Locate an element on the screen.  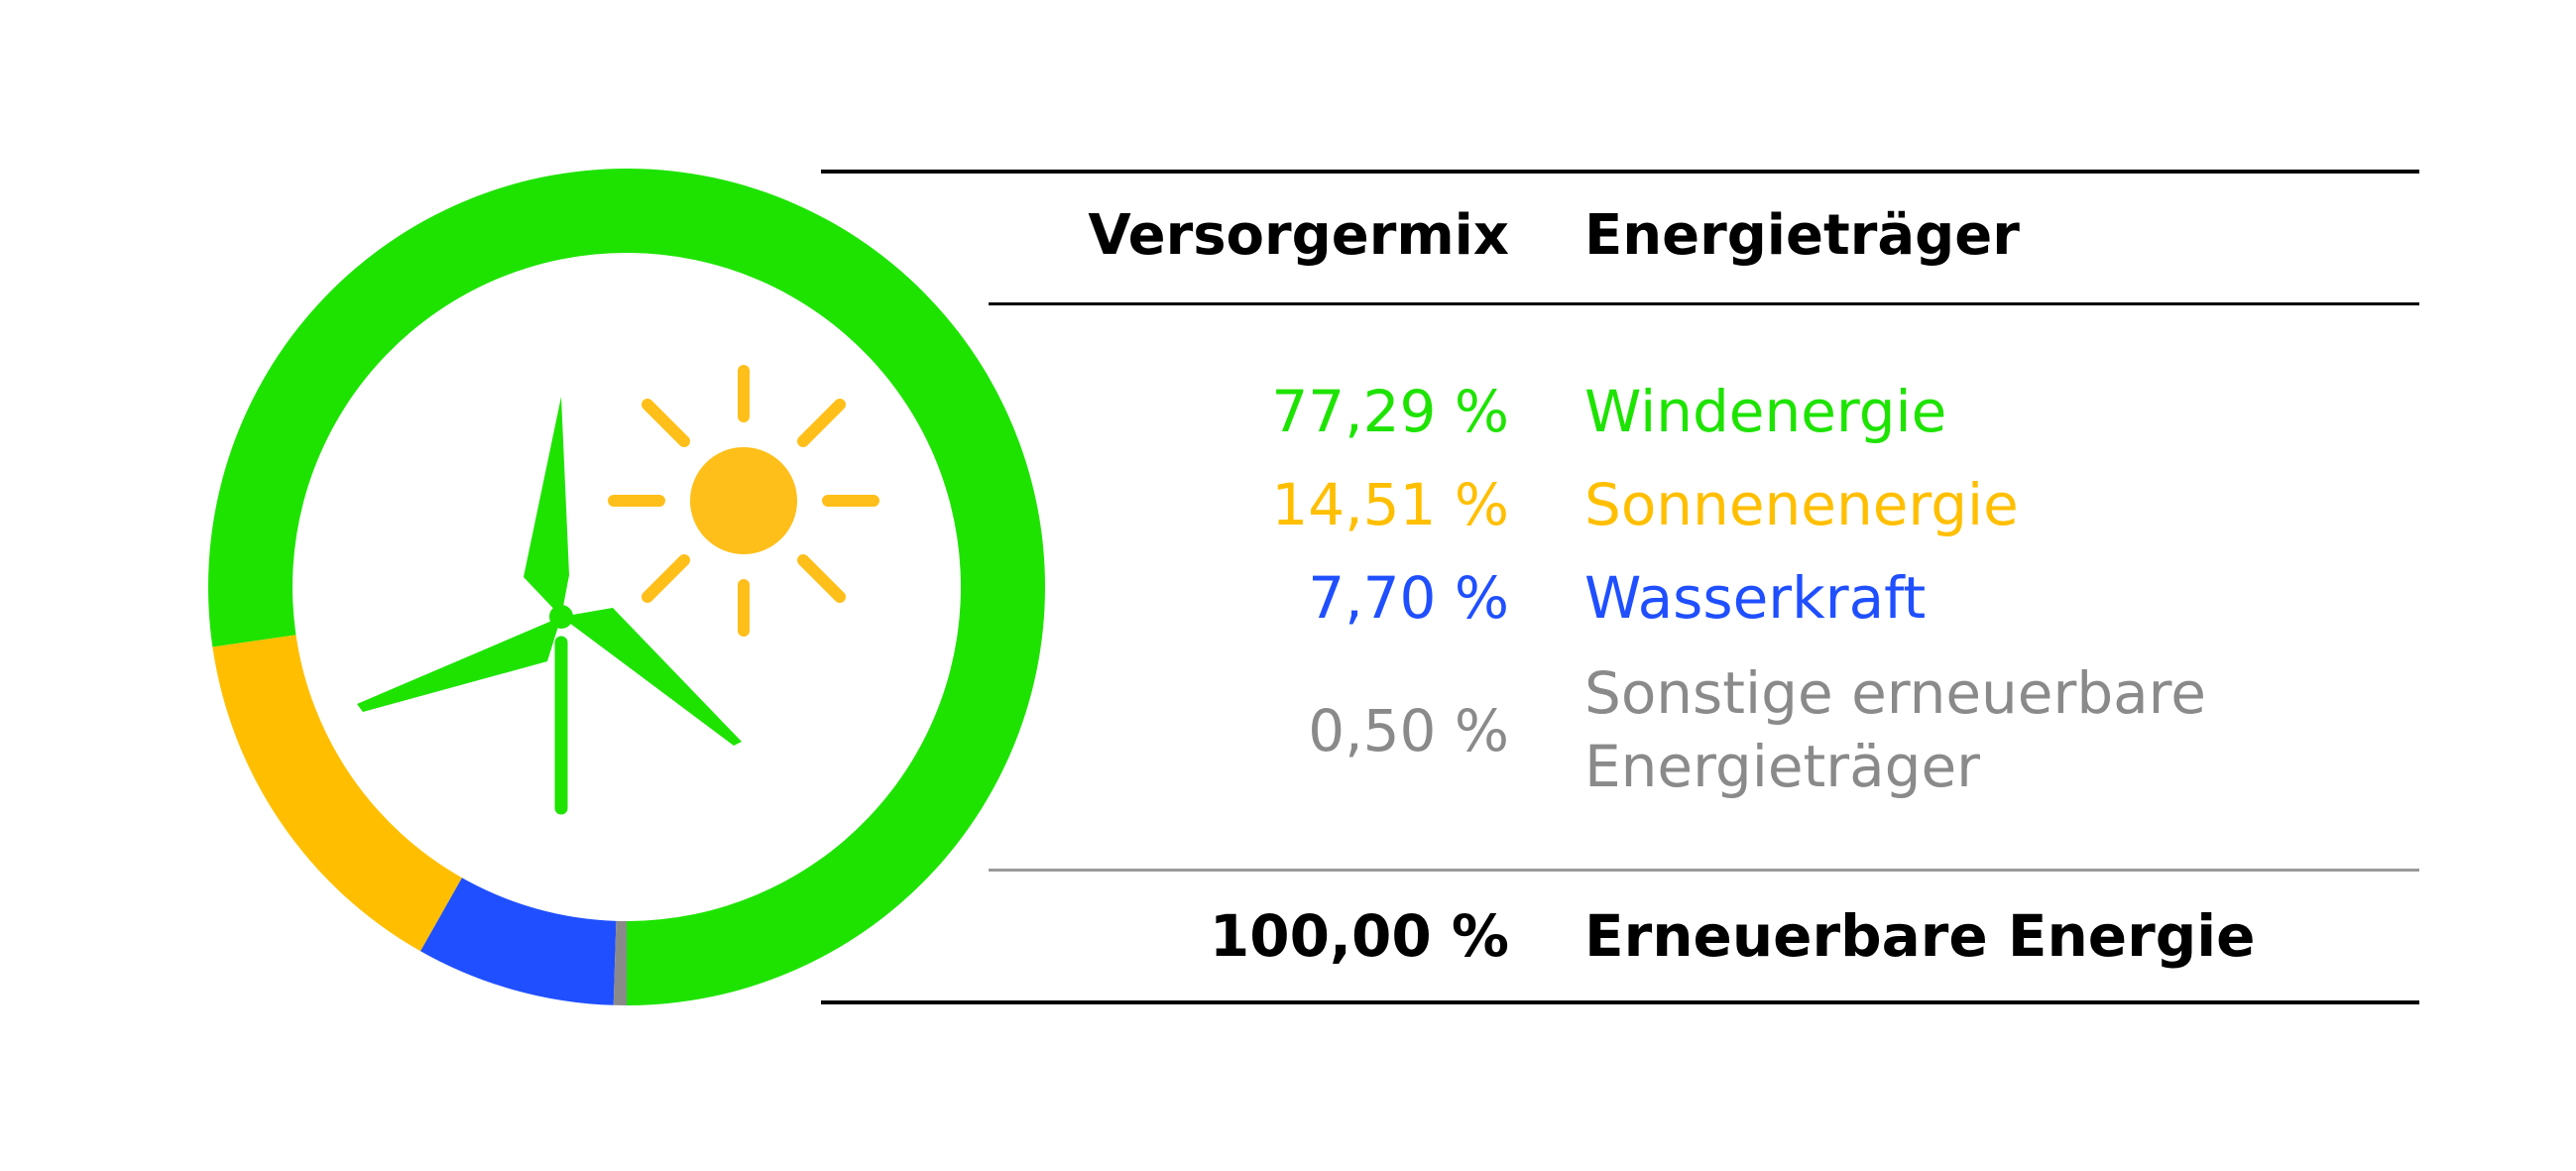
wind-turbine-blade-up is located at coordinates (547, 507).